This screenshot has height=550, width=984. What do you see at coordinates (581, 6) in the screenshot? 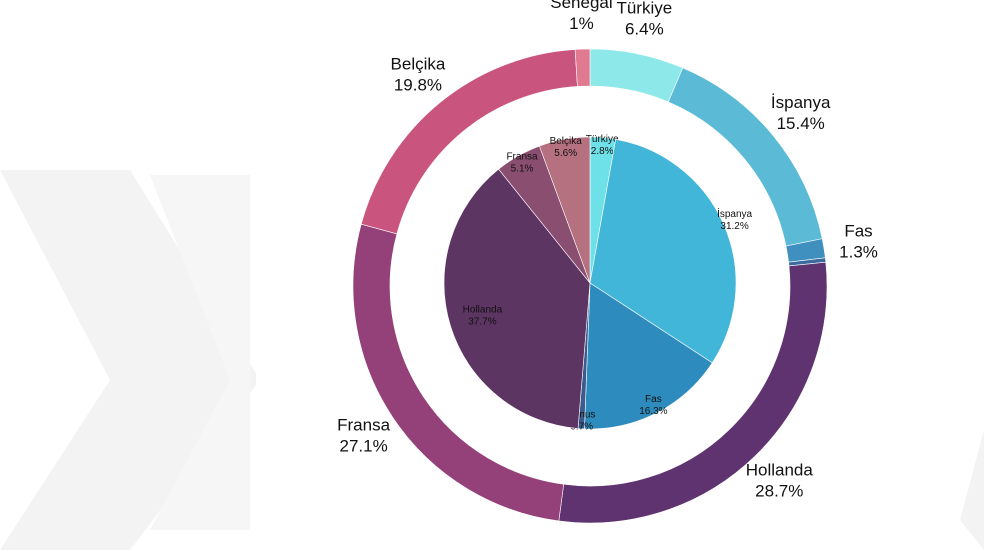
I see `slice-label: Senegal` at bounding box center [581, 6].